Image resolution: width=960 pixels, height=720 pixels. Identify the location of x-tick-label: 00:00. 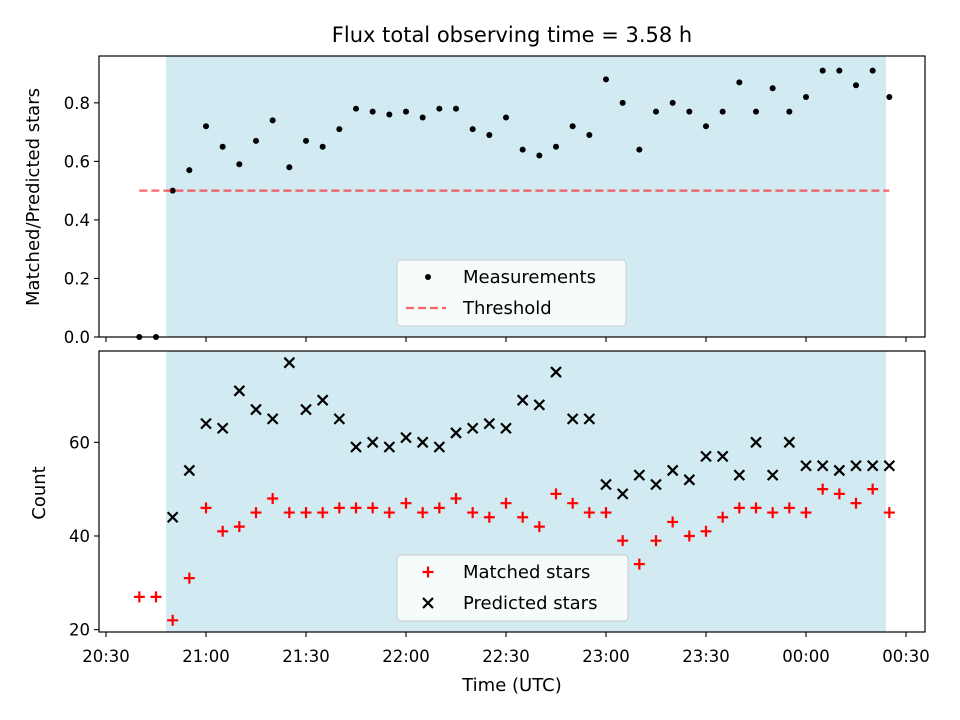
(806, 656).